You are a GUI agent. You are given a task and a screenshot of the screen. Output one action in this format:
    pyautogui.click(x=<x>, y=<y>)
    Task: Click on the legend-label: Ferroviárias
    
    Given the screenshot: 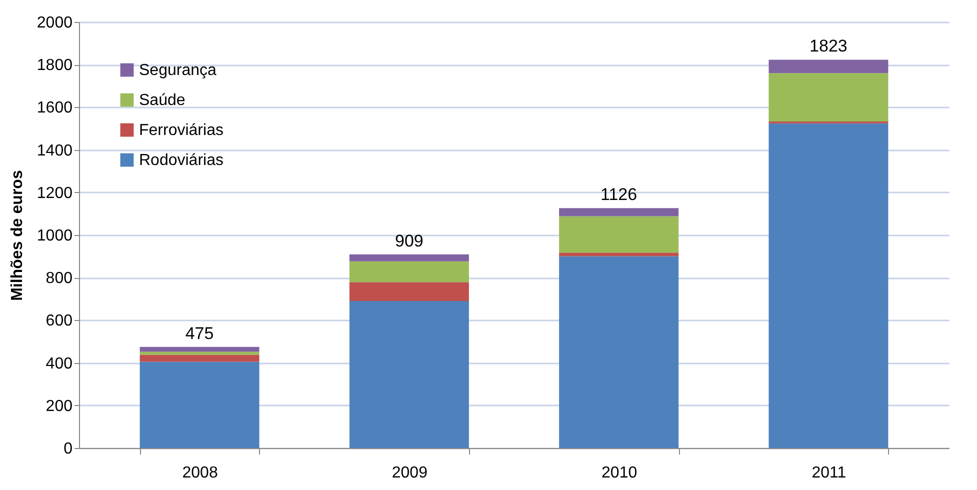 What is the action you would take?
    pyautogui.click(x=181, y=130)
    